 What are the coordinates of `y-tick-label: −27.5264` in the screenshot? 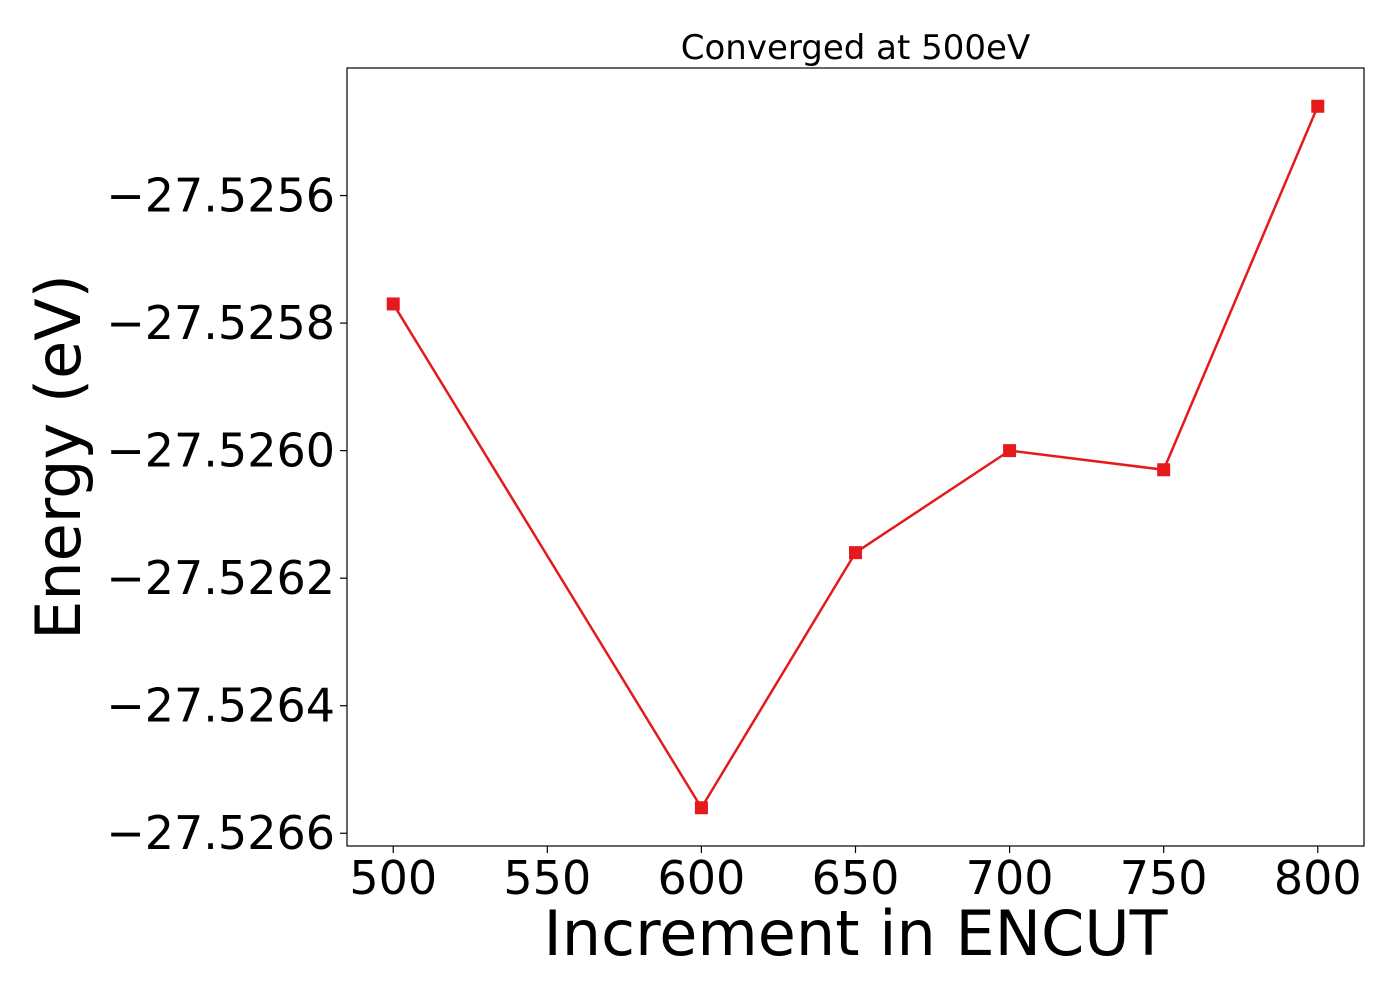 It's located at (220, 706).